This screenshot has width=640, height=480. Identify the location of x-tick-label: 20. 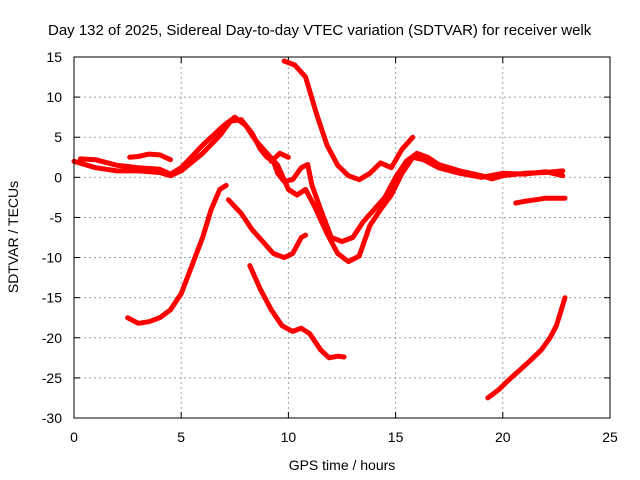
(503, 437).